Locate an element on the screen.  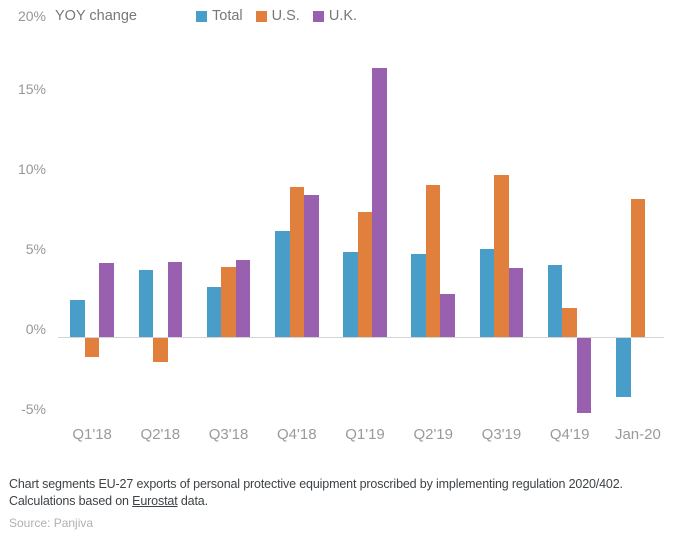
legend-item-us: U.S. is located at coordinates (277, 16).